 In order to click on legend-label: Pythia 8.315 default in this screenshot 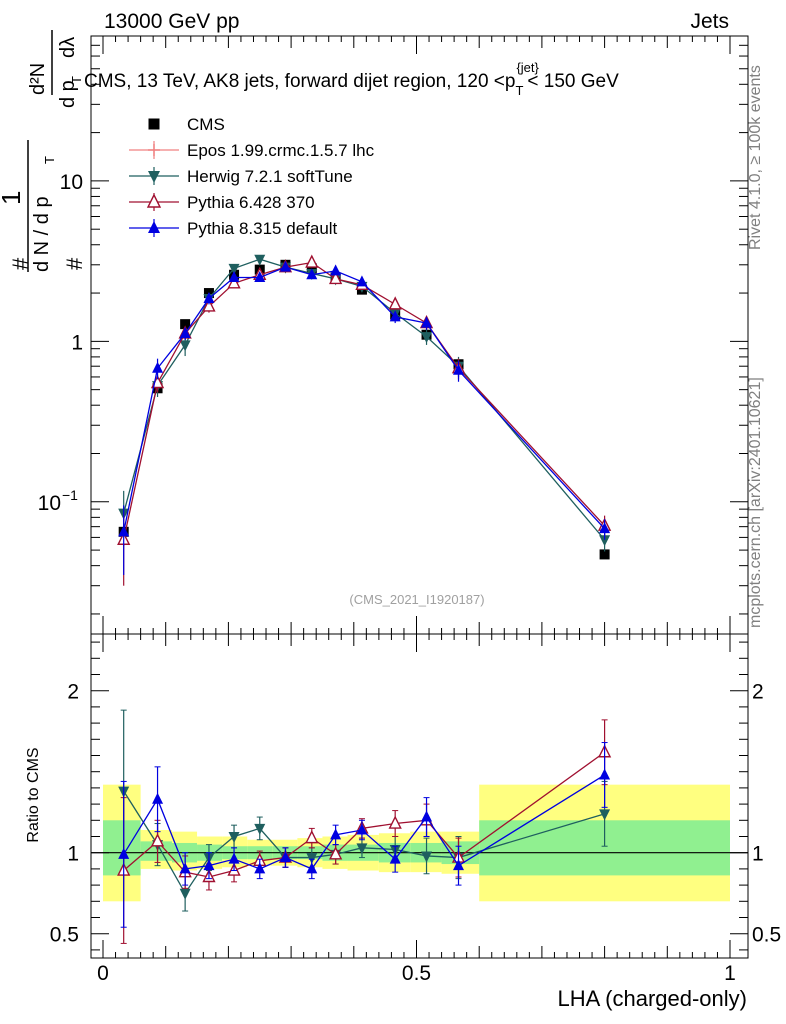, I will do `click(262, 228)`.